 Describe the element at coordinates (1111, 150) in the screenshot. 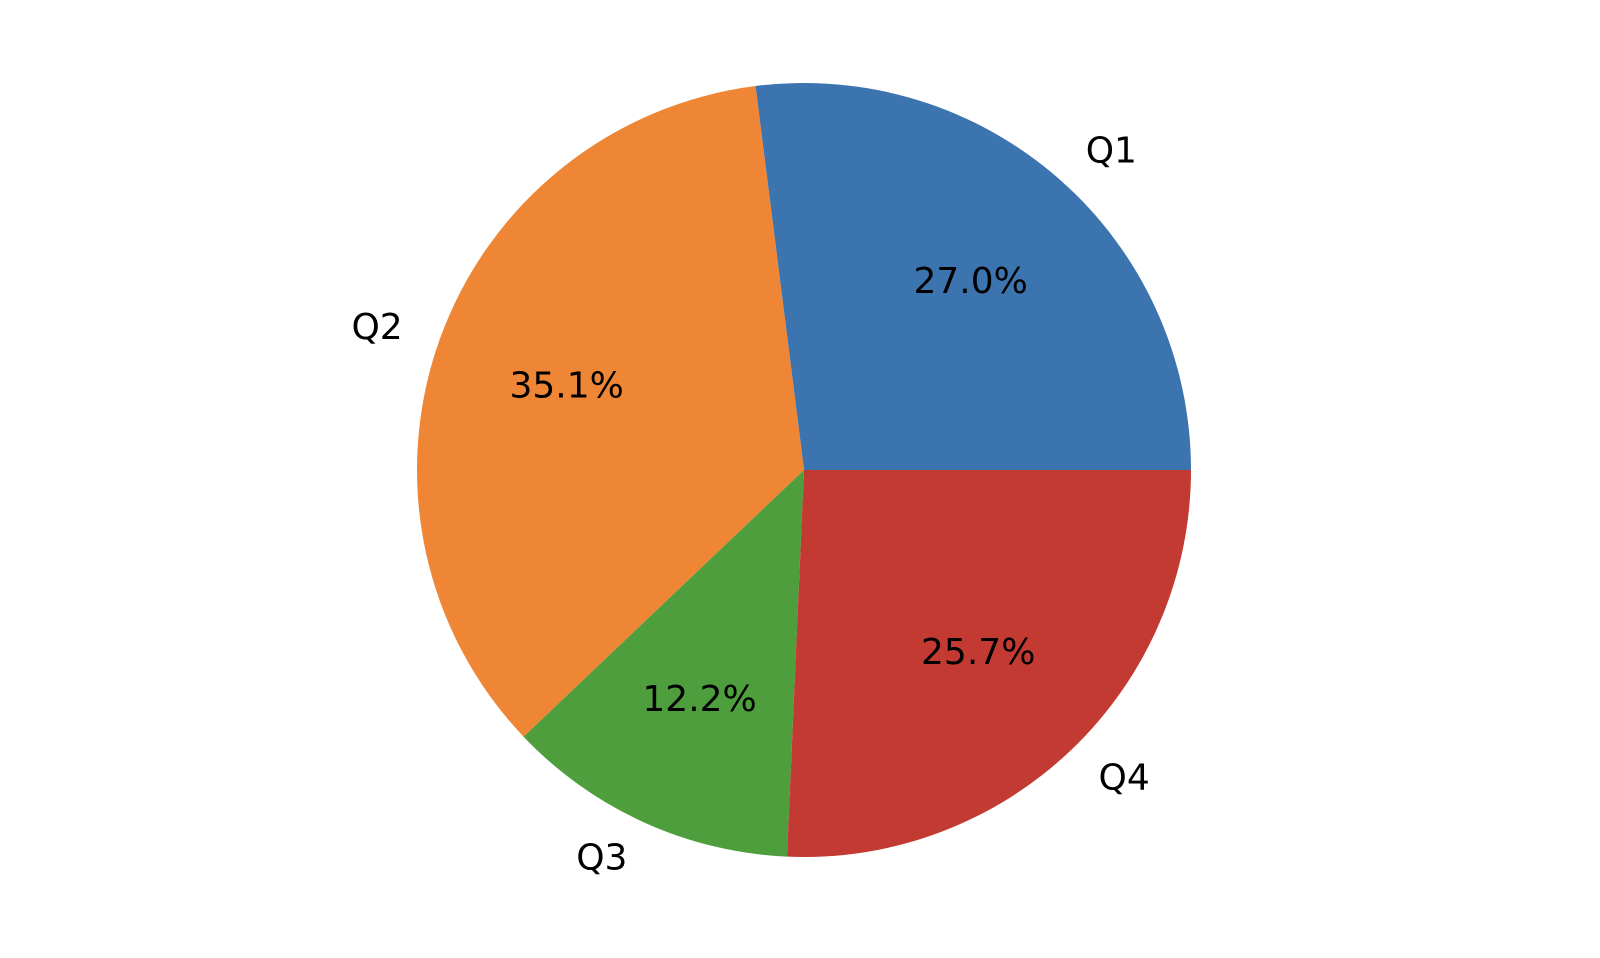

I see `slice-label-q1: Q1` at that location.